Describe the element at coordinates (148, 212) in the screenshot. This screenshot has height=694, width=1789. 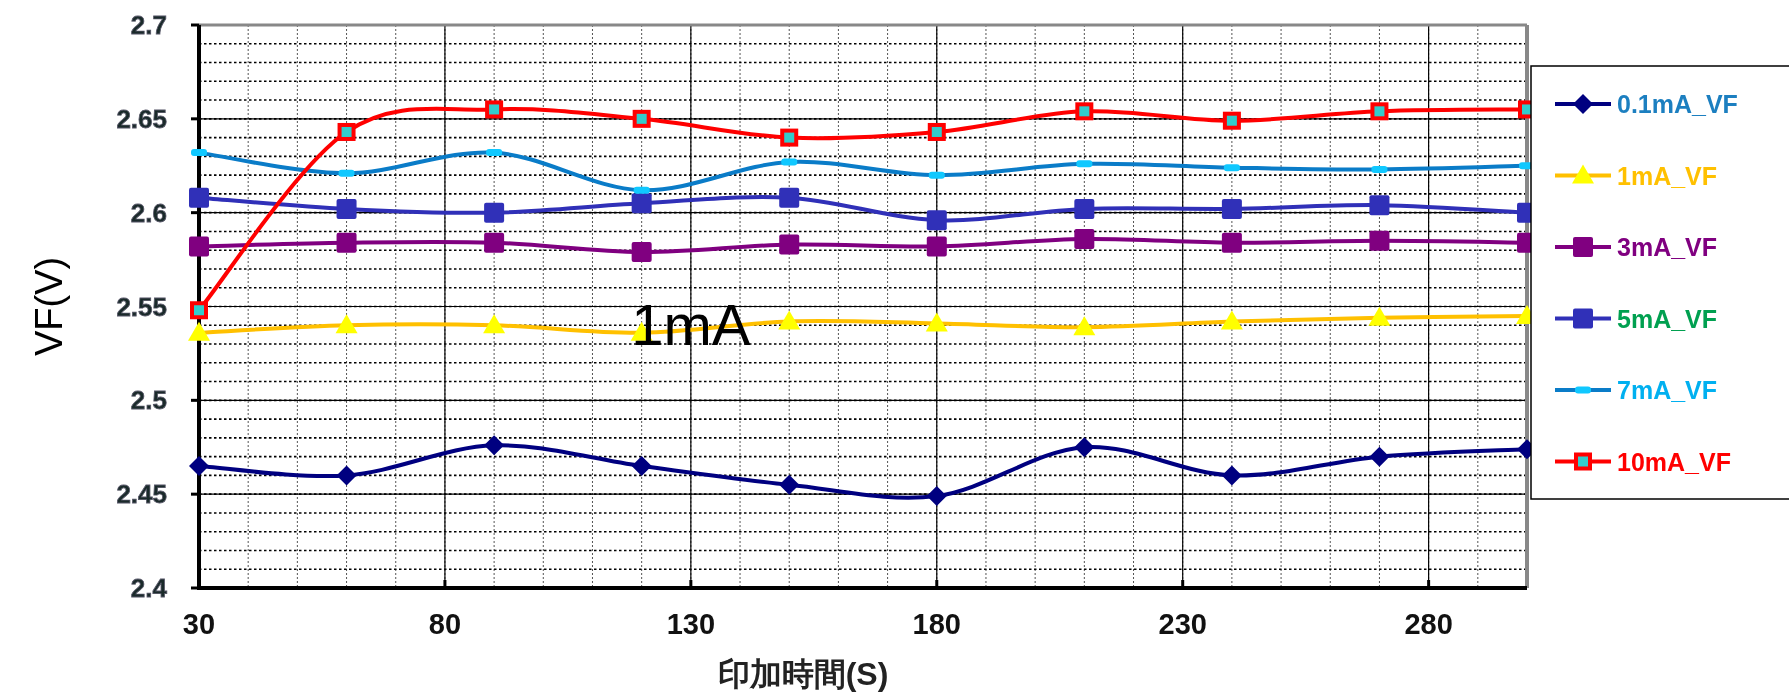
I see `y-tick-label: 2.6` at that location.